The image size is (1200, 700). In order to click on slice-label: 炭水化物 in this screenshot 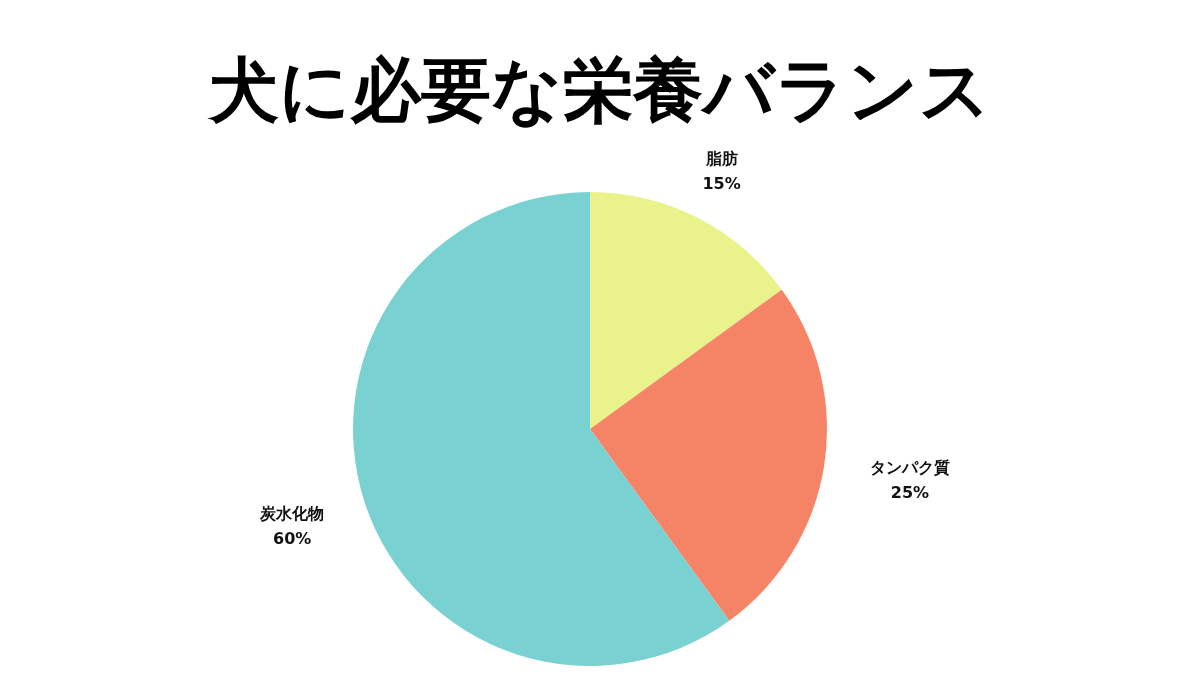, I will do `click(292, 514)`.